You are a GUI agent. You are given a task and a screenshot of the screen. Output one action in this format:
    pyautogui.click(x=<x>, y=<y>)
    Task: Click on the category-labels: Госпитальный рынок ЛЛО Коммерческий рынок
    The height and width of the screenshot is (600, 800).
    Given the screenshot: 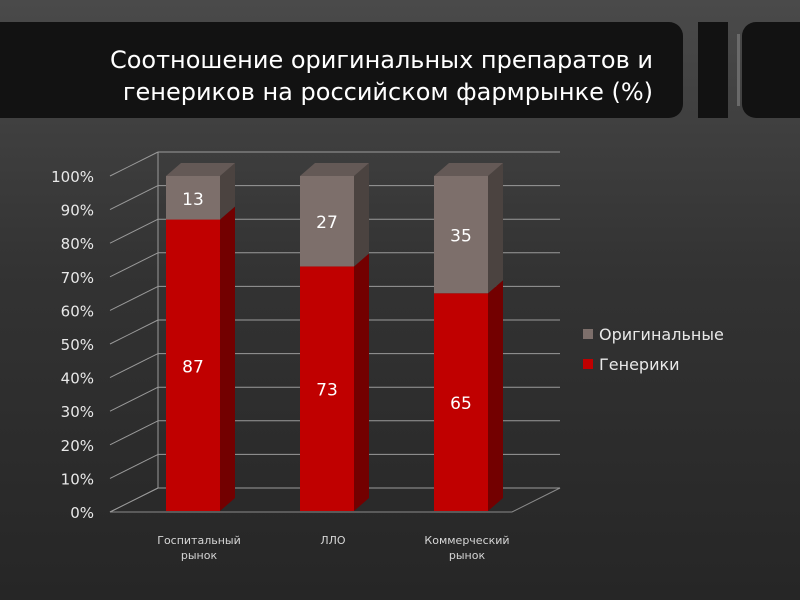 What is the action you would take?
    pyautogui.click(x=333, y=548)
    